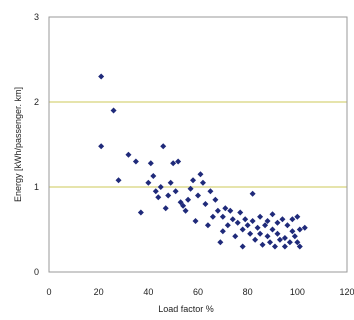  Describe the element at coordinates (36, 272) in the screenshot. I see `y-tick-label: 0` at that location.